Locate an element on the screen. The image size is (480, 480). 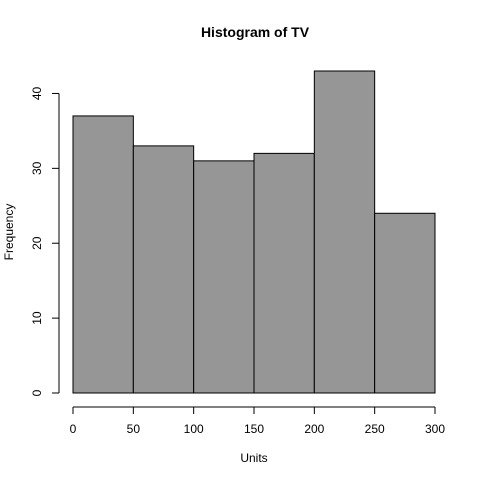
x-axis-label: Units is located at coordinates (253, 458).